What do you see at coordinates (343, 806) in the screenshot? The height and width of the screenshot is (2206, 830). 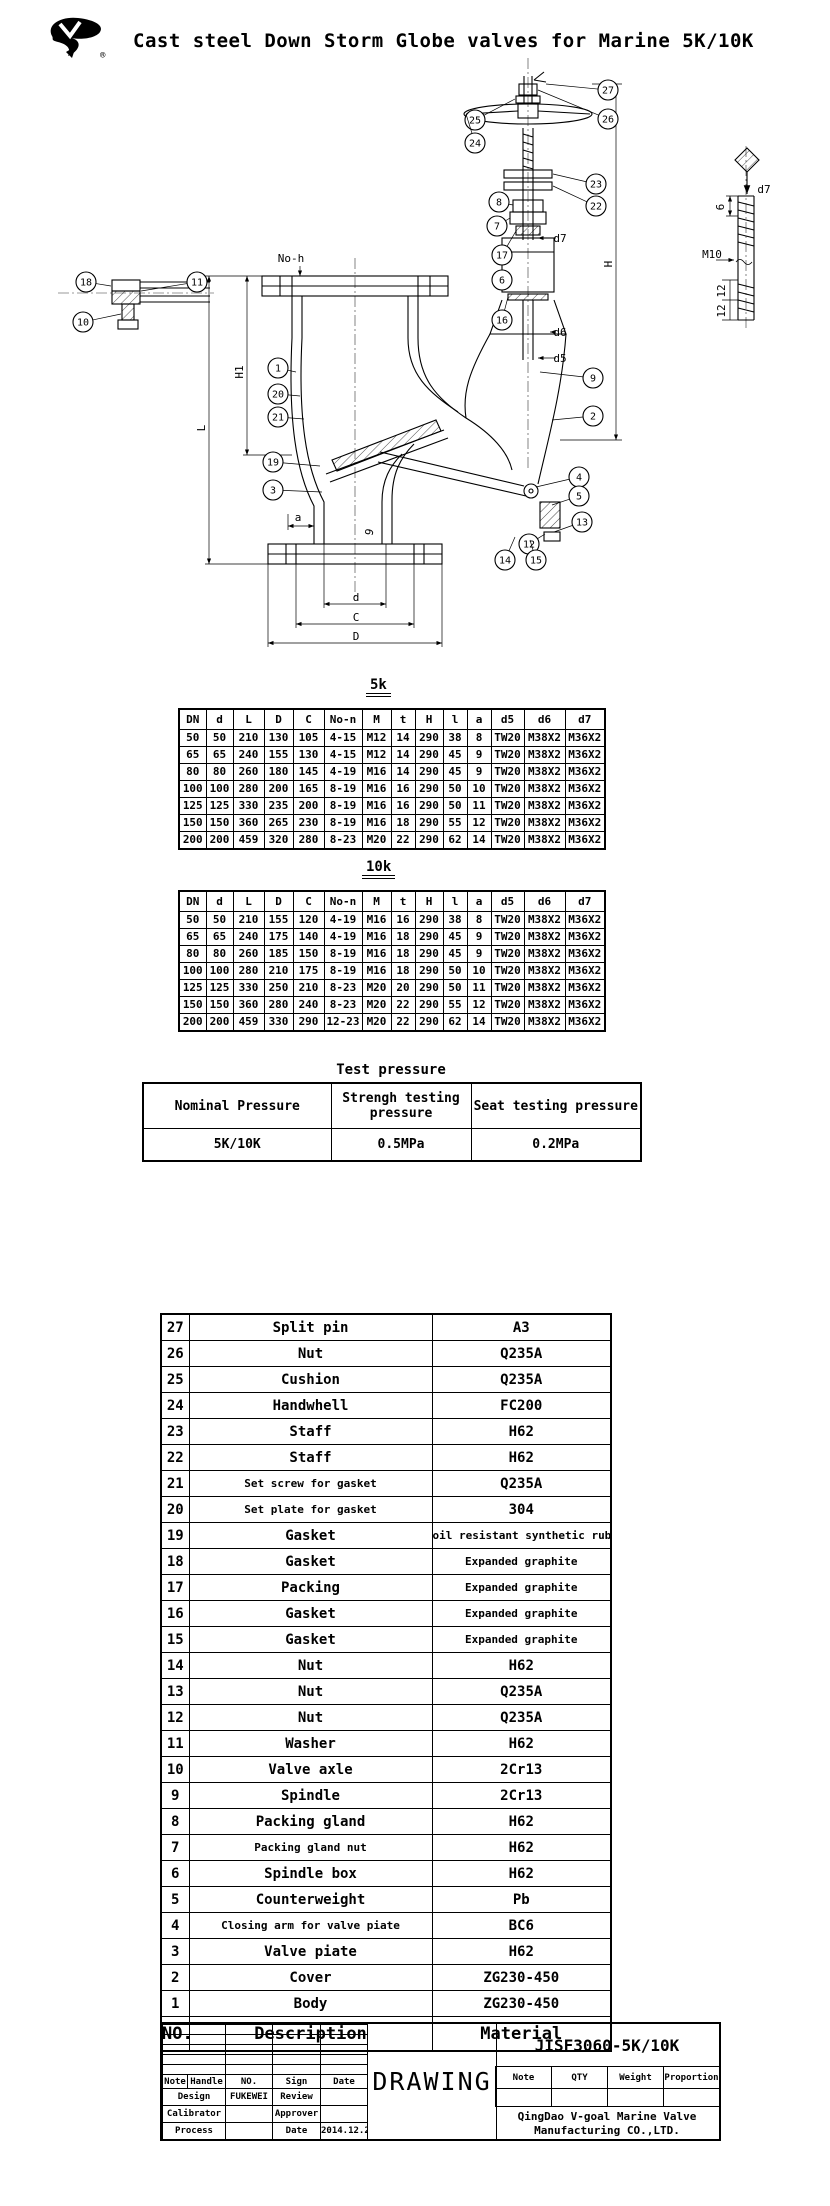 I see `table-cell: 8-19` at bounding box center [343, 806].